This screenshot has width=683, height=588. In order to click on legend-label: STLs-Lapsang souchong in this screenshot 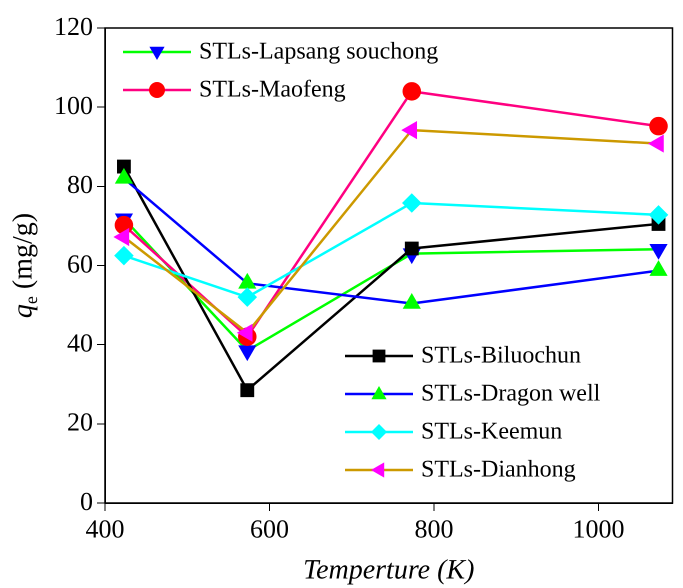, I will do `click(318, 51)`.